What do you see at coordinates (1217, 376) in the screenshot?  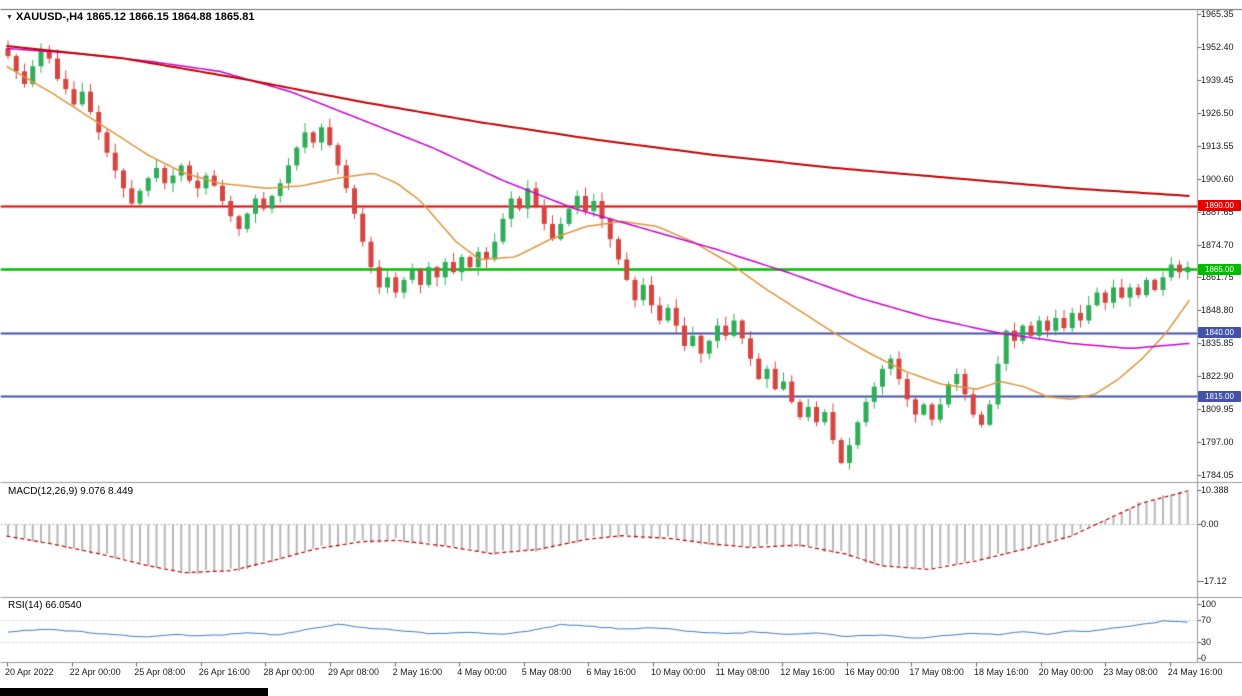 I see `price-axis-label: 1822.90` at bounding box center [1217, 376].